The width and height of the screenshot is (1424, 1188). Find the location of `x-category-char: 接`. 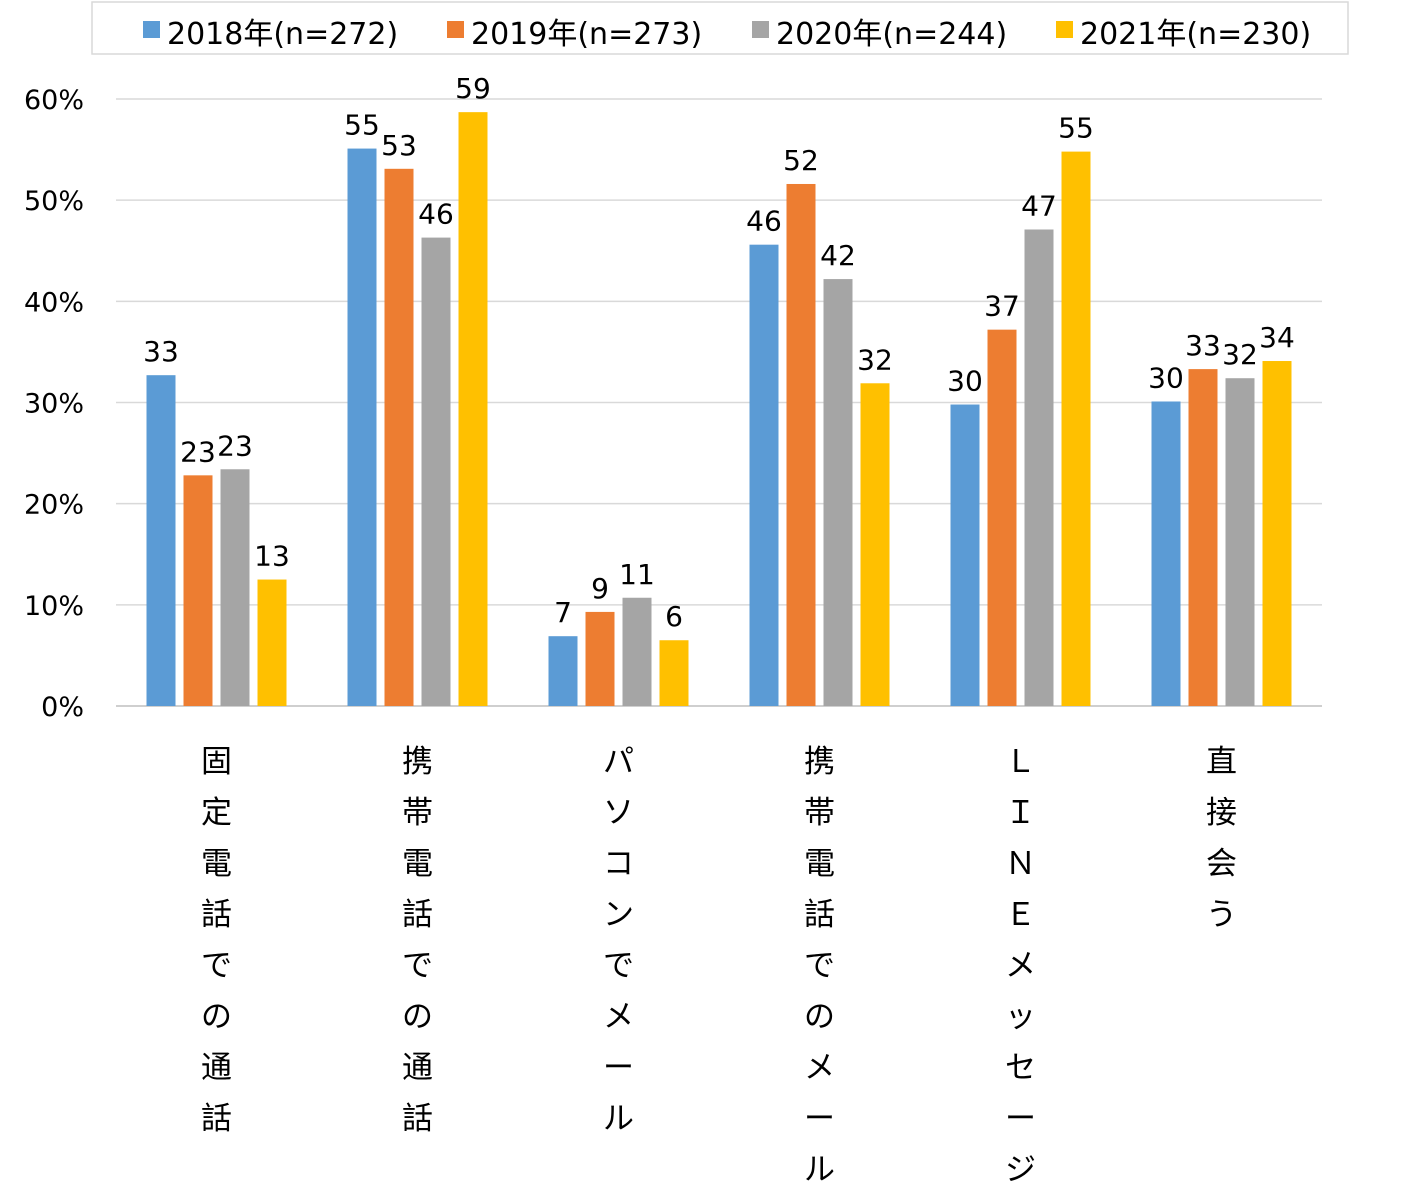

x-category-char: 接 is located at coordinates (1221, 813).